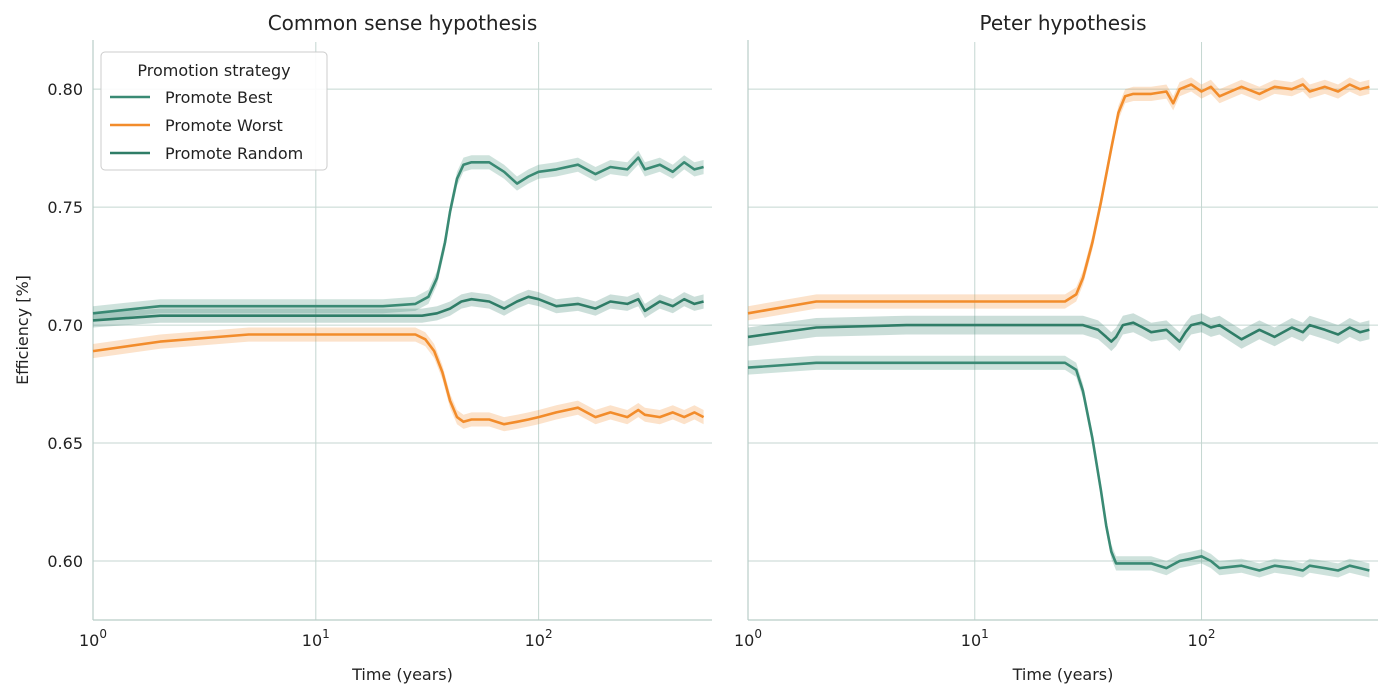 Image resolution: width=1400 pixels, height=698 pixels. What do you see at coordinates (234, 153) in the screenshot?
I see `legend-entry-label: Promote Random` at bounding box center [234, 153].